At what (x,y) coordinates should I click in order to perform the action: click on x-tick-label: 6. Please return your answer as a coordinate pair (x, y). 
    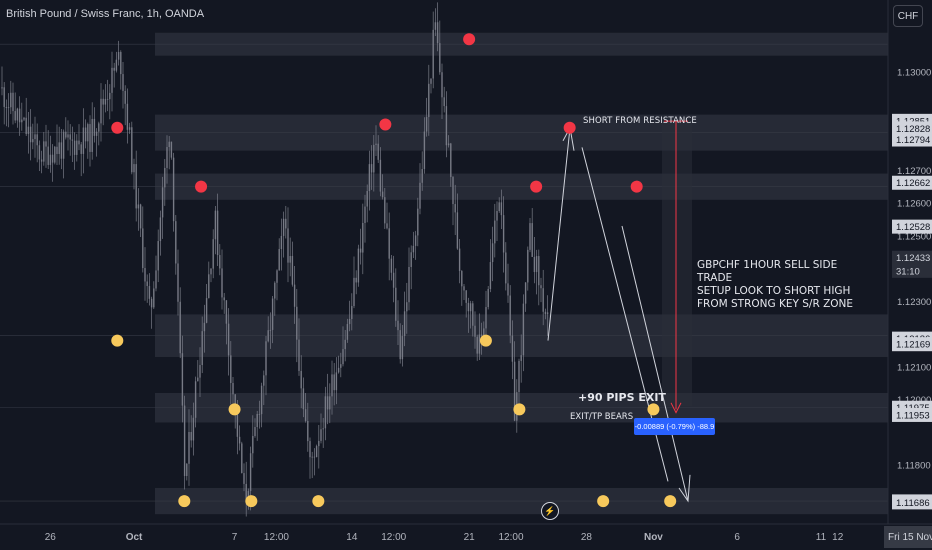
    Looking at the image, I should click on (737, 537).